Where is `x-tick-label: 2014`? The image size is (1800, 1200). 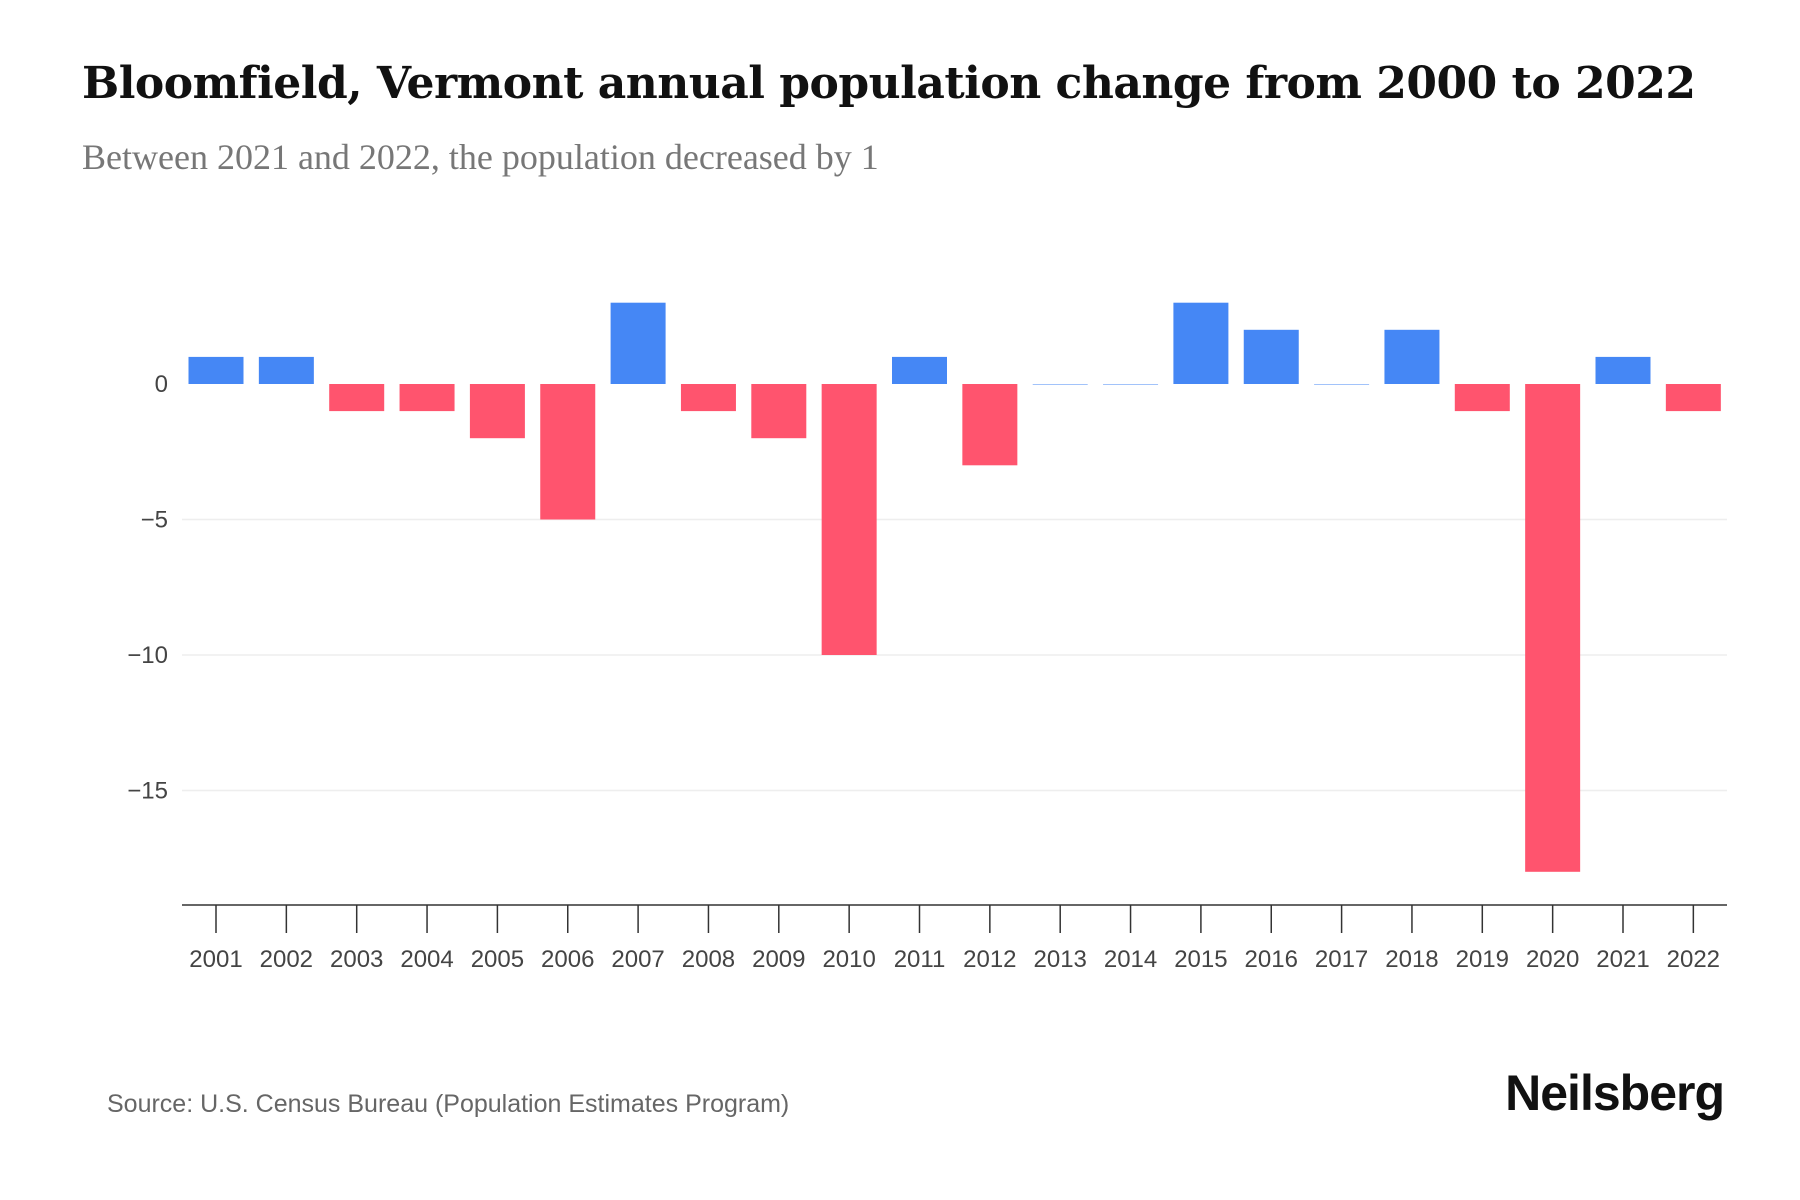 x-tick-label: 2014 is located at coordinates (1130, 959).